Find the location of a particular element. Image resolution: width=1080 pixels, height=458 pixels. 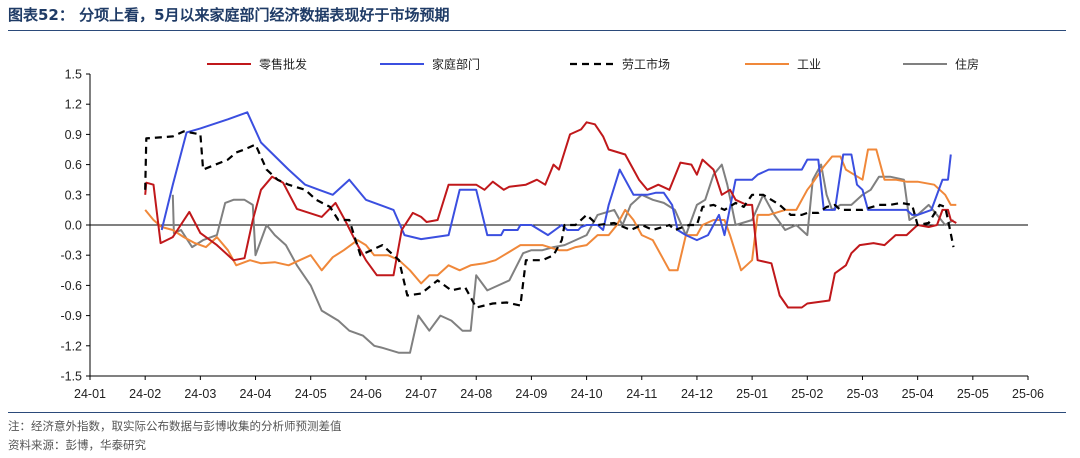

x-tick-label: 24-07 is located at coordinates (421, 394).